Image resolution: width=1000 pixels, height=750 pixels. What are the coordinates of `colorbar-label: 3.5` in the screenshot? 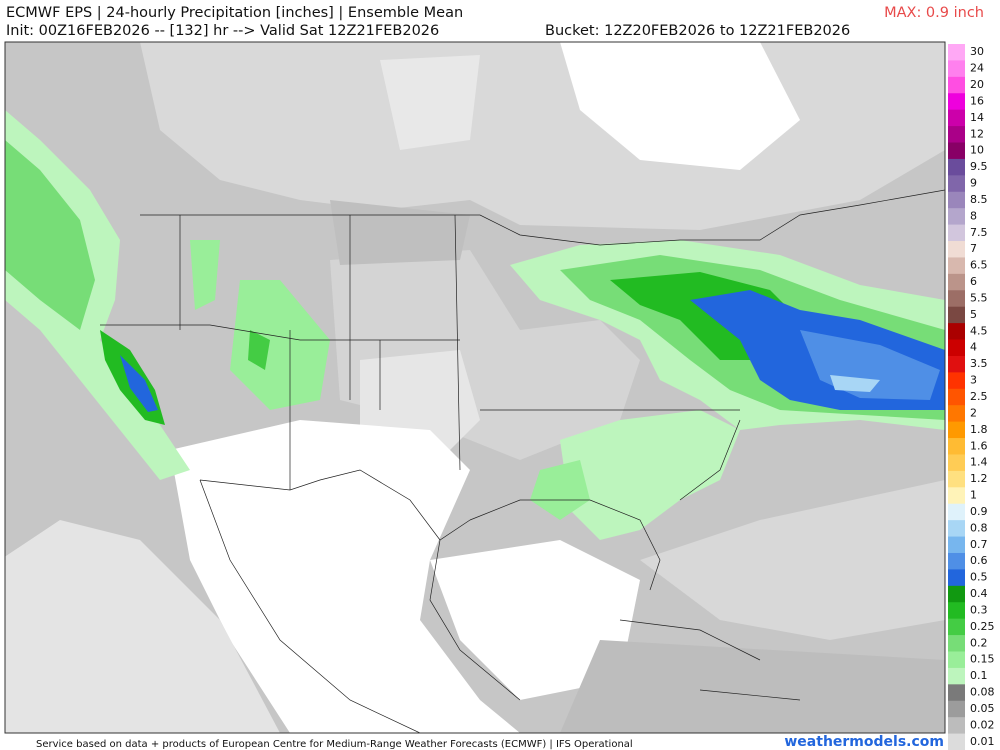 It's located at (979, 363).